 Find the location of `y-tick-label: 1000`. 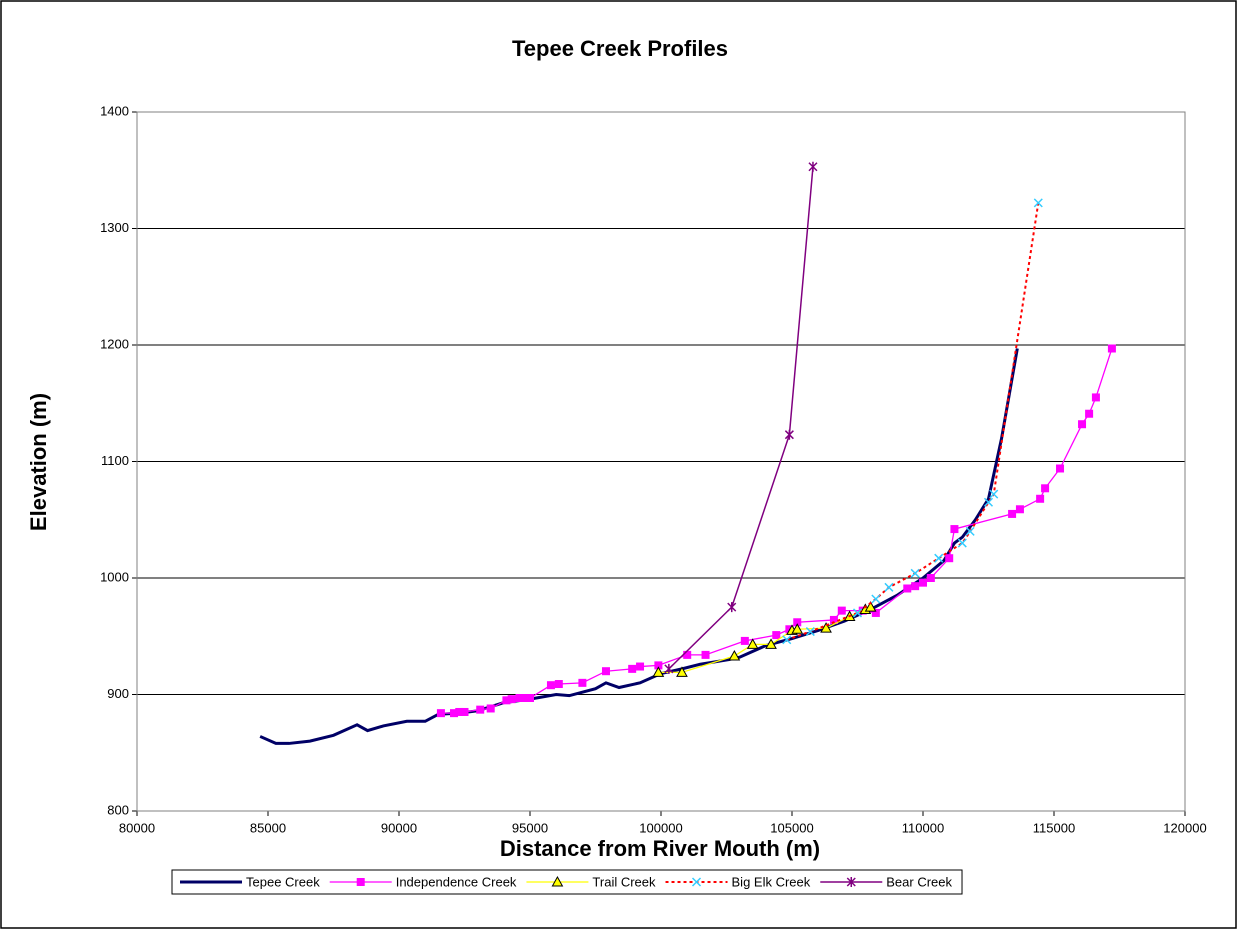

y-tick-label: 1000 is located at coordinates (114, 576).